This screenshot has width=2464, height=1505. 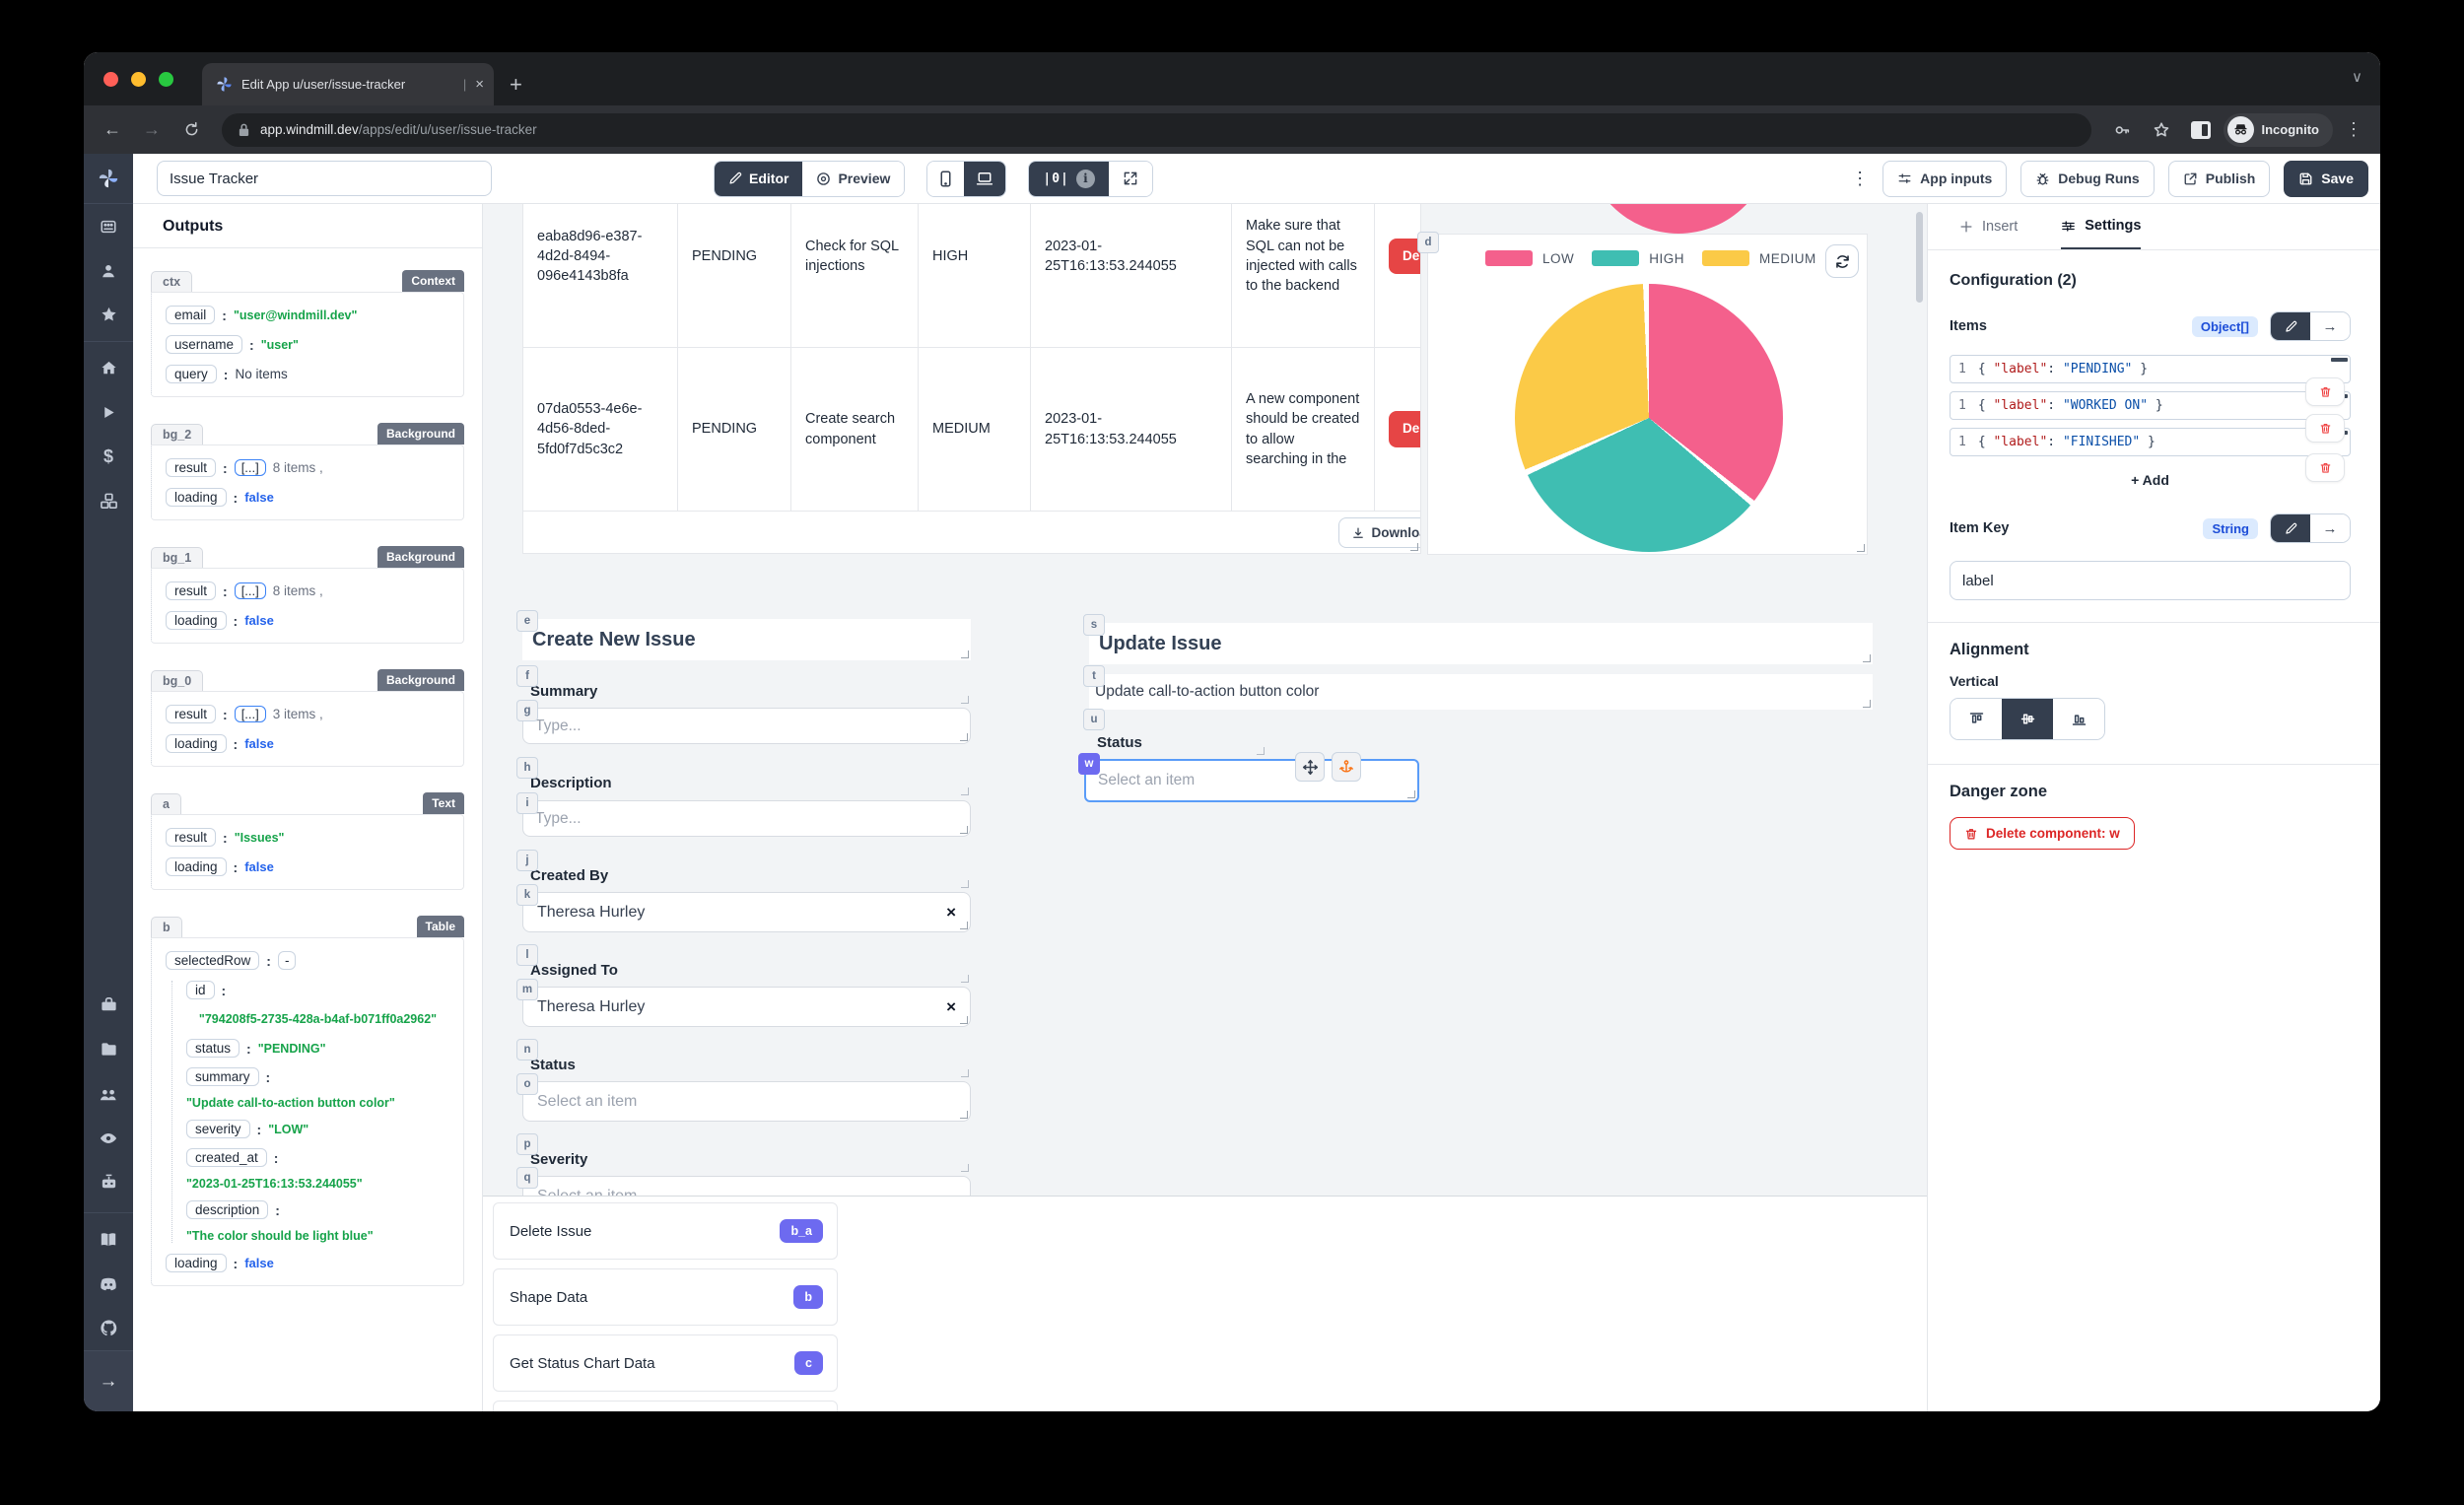 What do you see at coordinates (527, 768) in the screenshot?
I see `component-tag-h: h` at bounding box center [527, 768].